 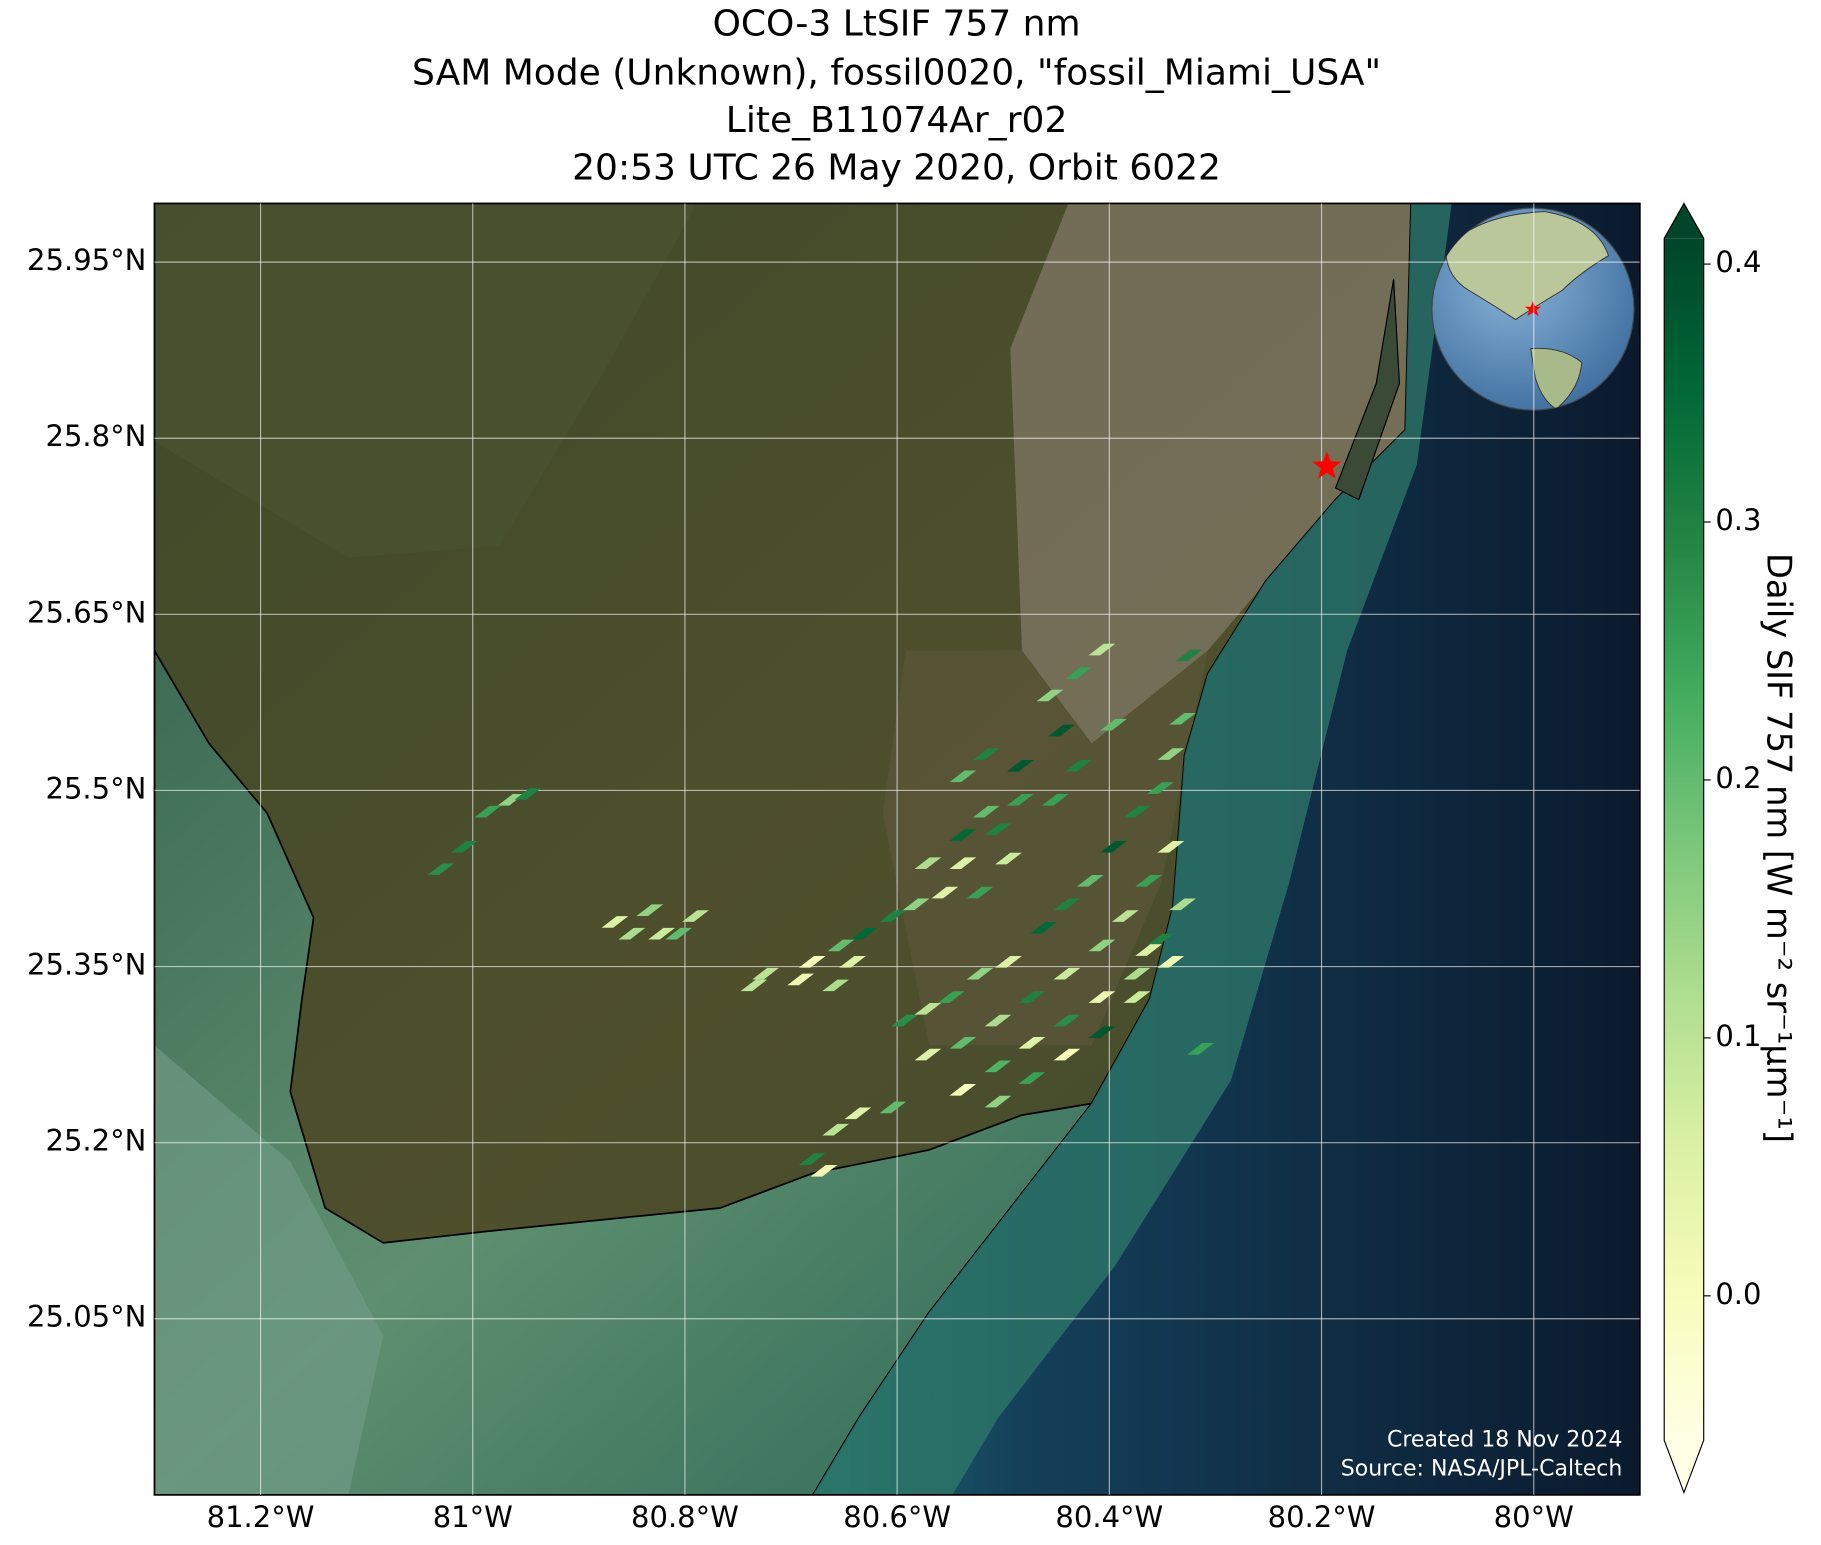 I want to click on colorbar-tick-label: 0.3, so click(x=1738, y=520).